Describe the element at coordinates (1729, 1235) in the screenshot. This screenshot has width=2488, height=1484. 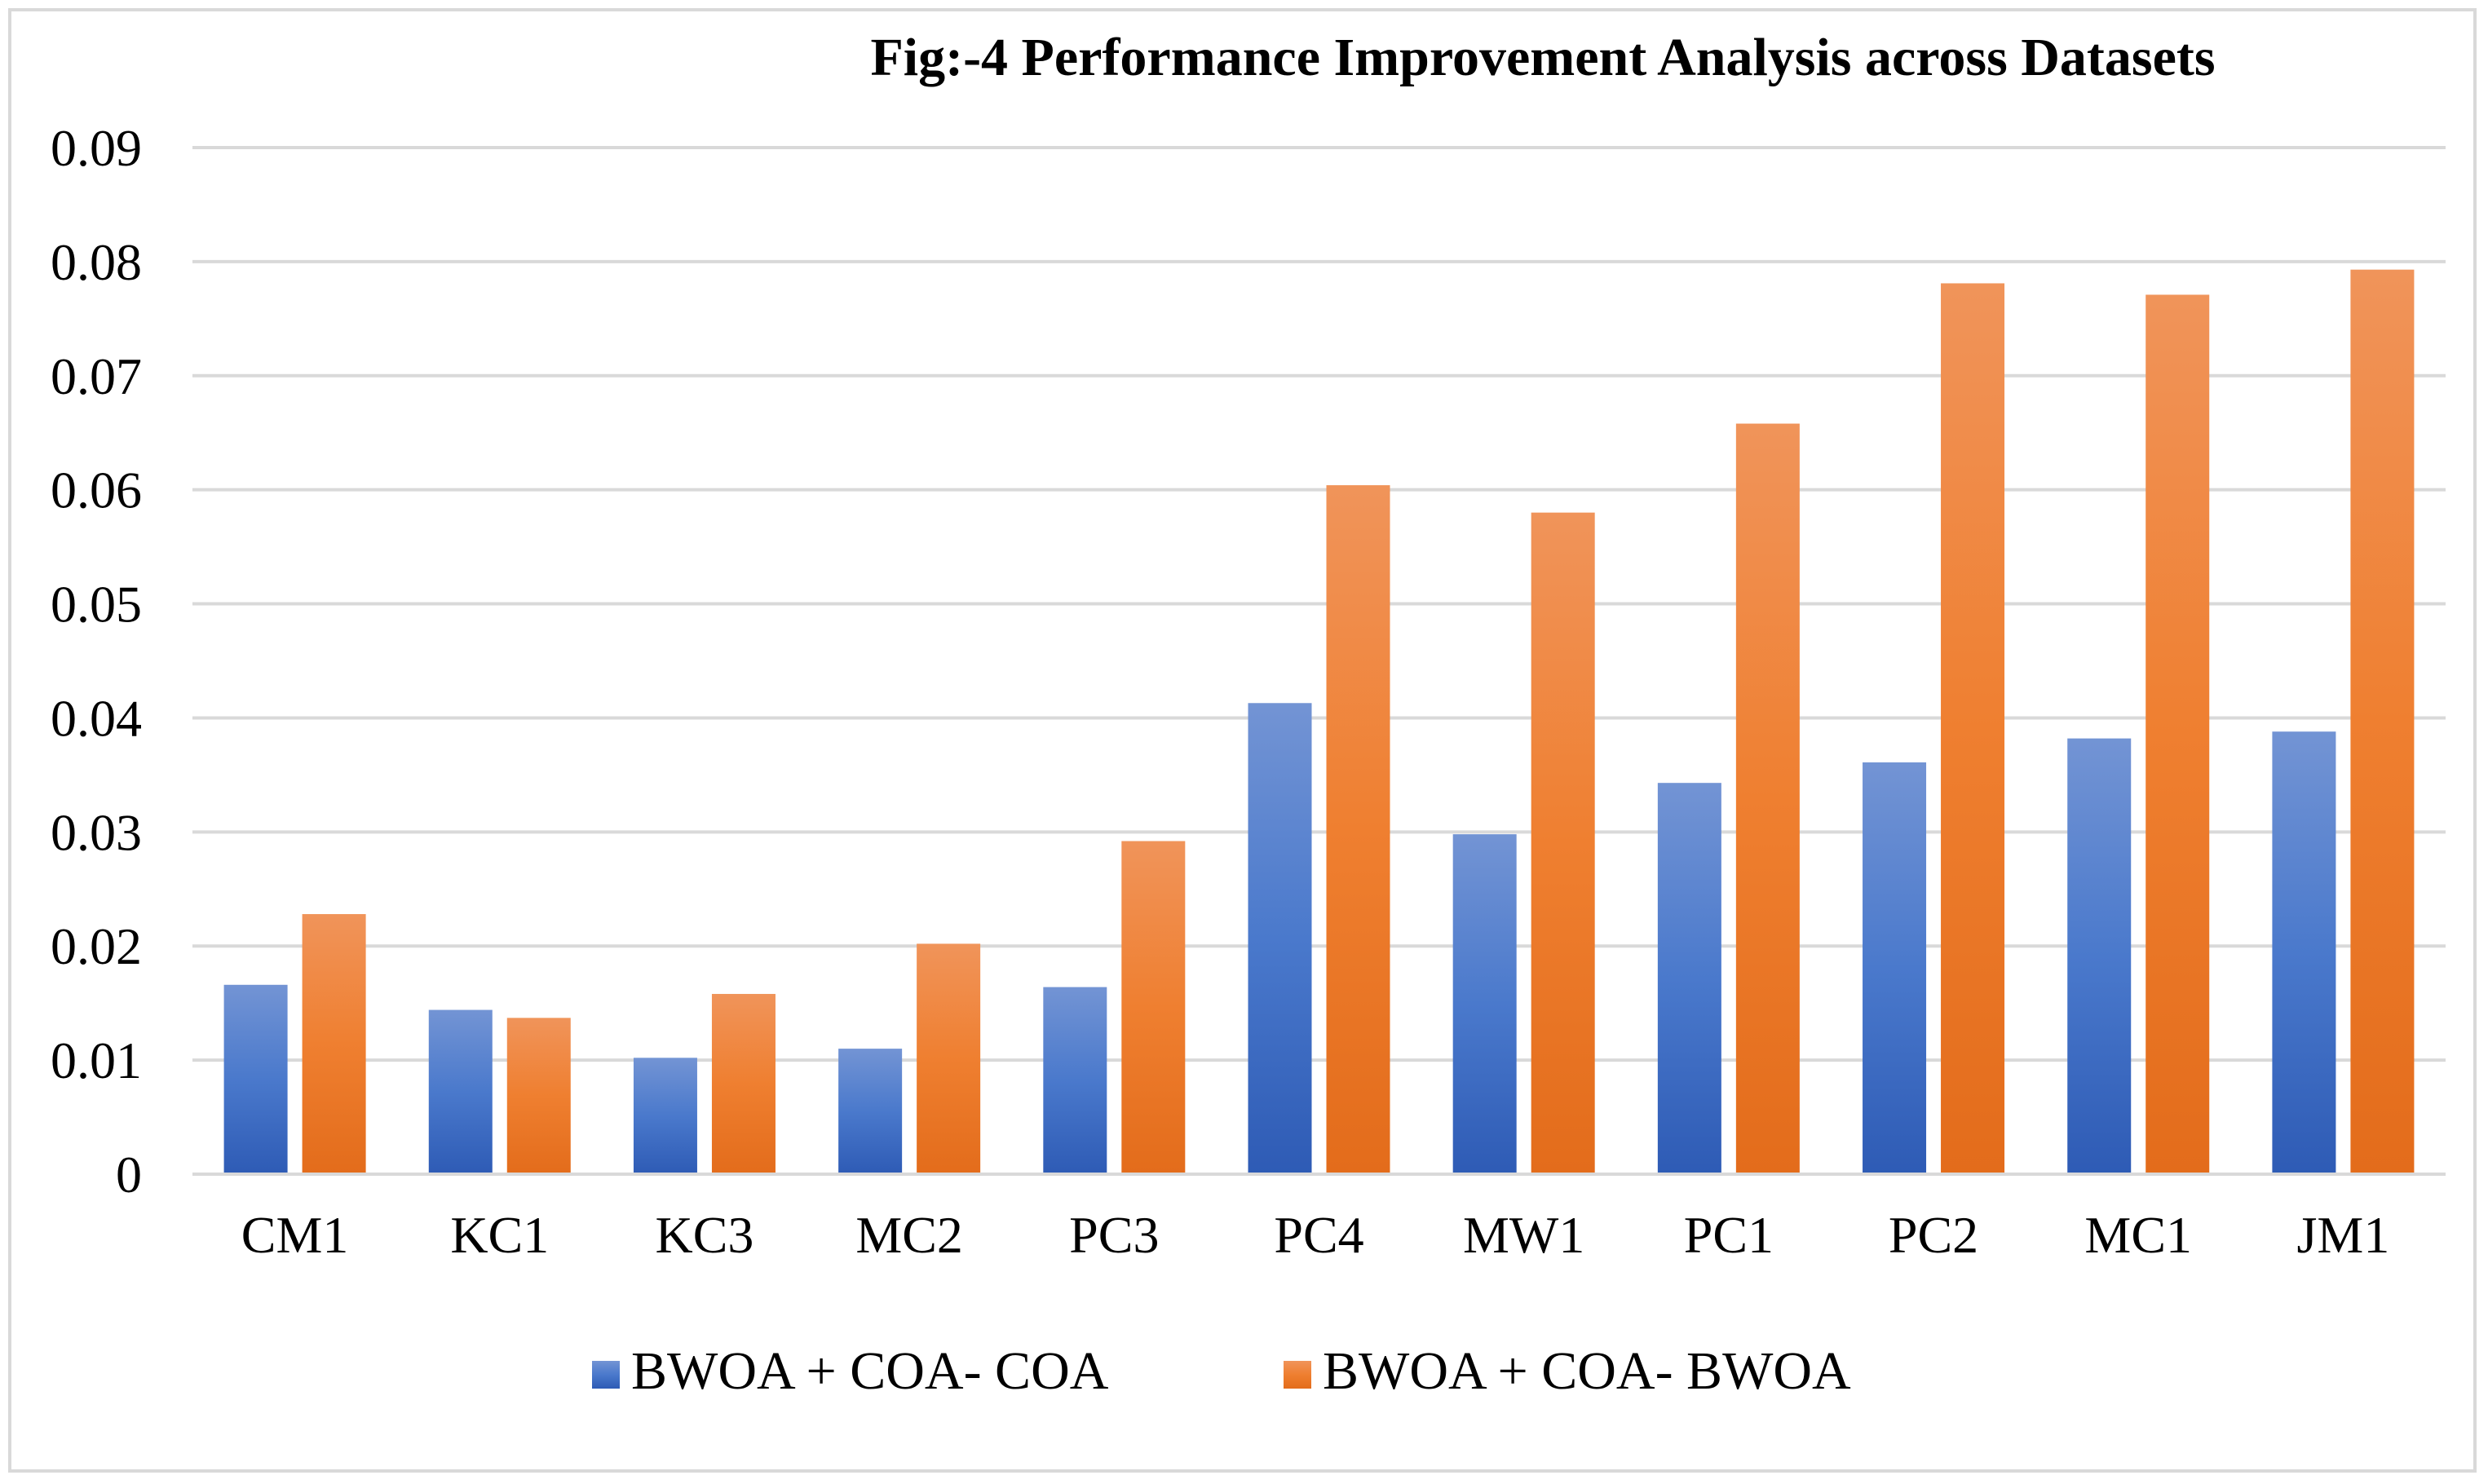
I see `x-tick-label: PC1` at that location.